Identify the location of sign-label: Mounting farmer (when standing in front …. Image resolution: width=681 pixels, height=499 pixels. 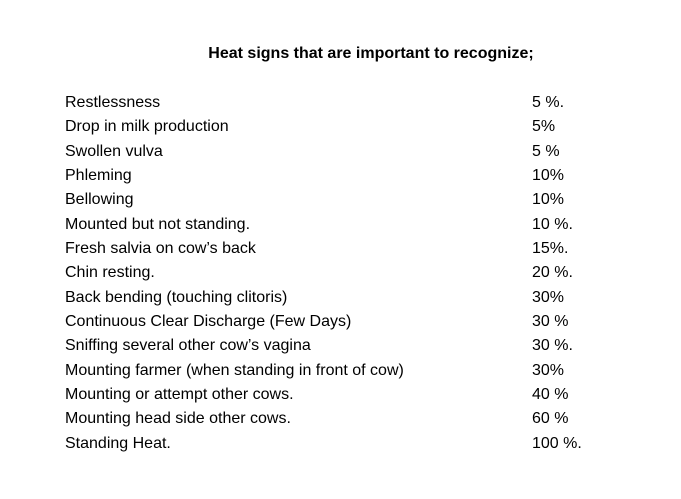
(234, 370).